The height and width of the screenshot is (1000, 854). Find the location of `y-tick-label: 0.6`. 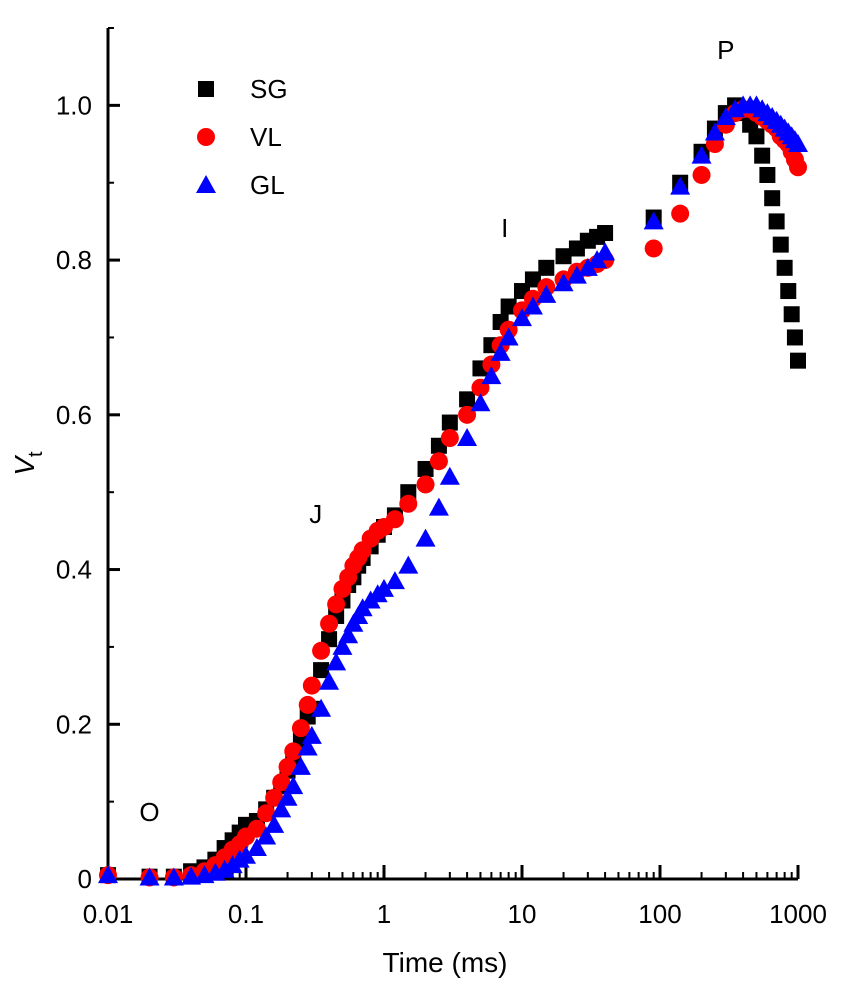

y-tick-label: 0.6 is located at coordinates (74, 415).